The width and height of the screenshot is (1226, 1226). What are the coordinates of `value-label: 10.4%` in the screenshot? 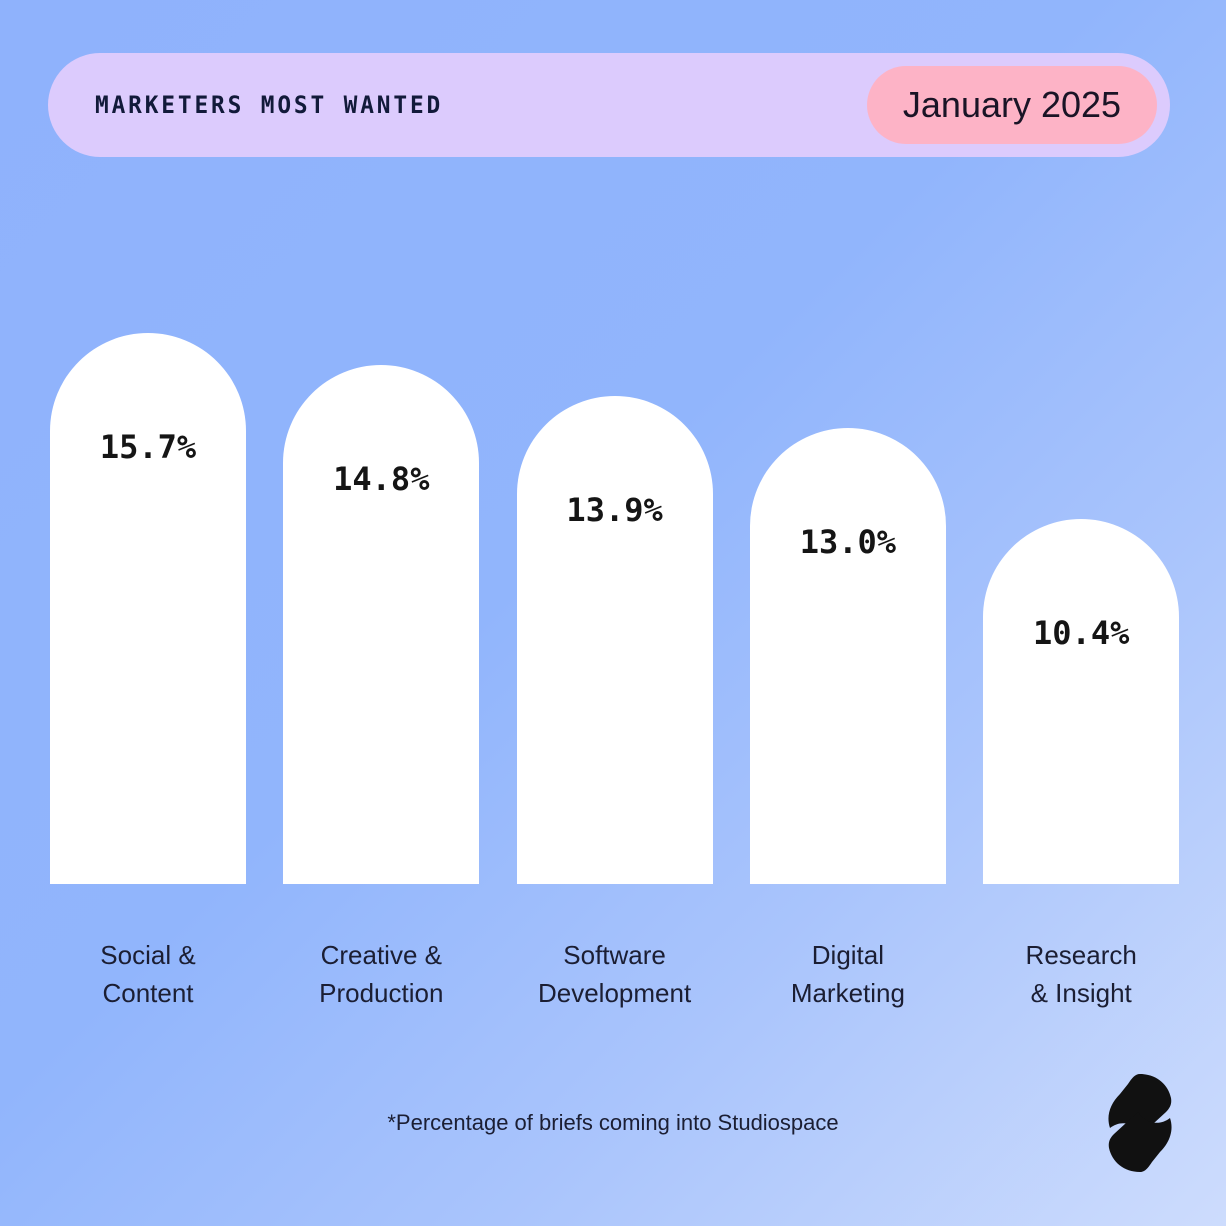 It's located at (1081, 632).